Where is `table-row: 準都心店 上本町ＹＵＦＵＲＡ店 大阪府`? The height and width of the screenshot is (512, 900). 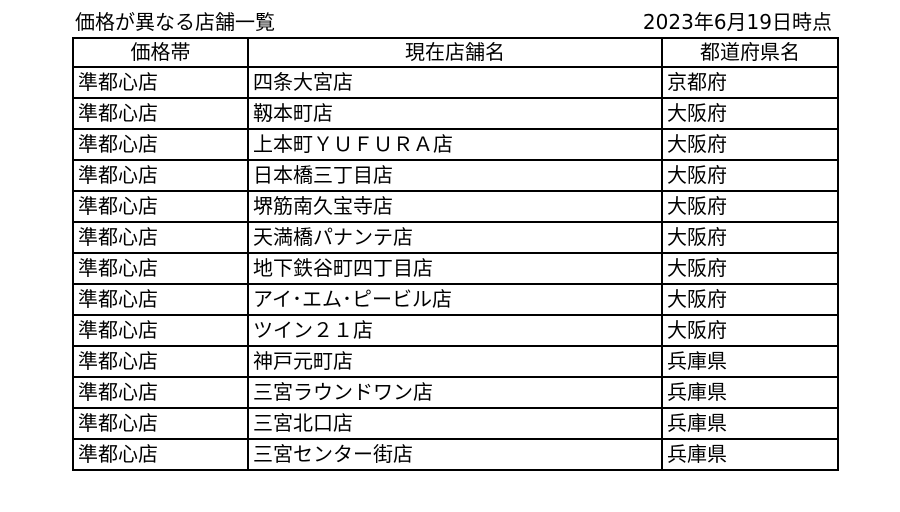
table-row: 準都心店 上本町ＹＵＦＵＲＡ店 大阪府 is located at coordinates (455, 144).